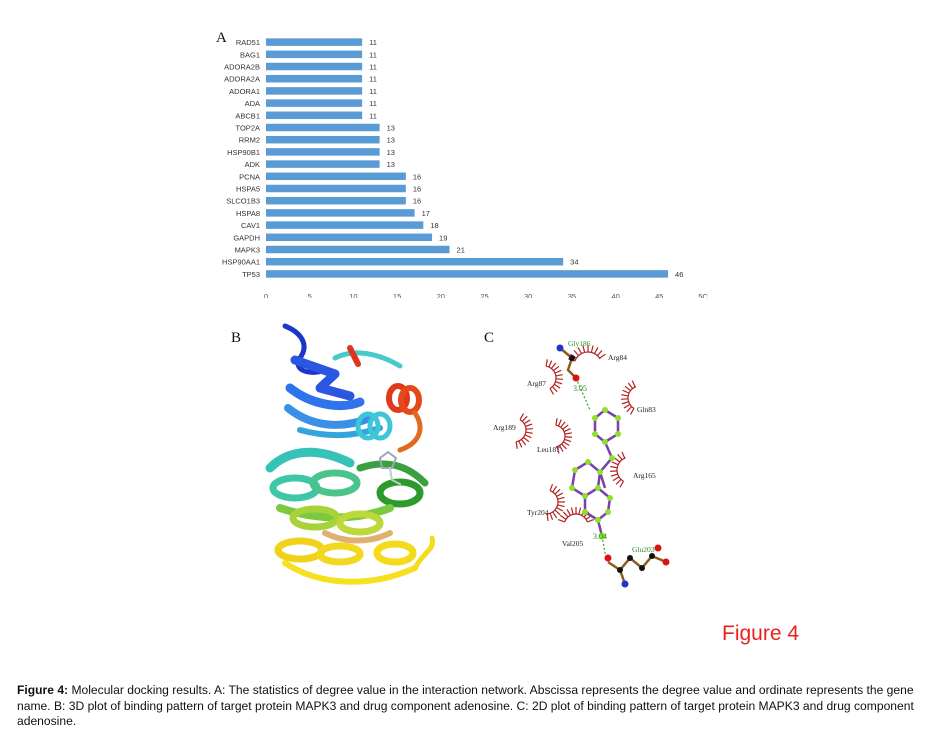  I want to click on x-tick-label: 30, so click(528, 295).